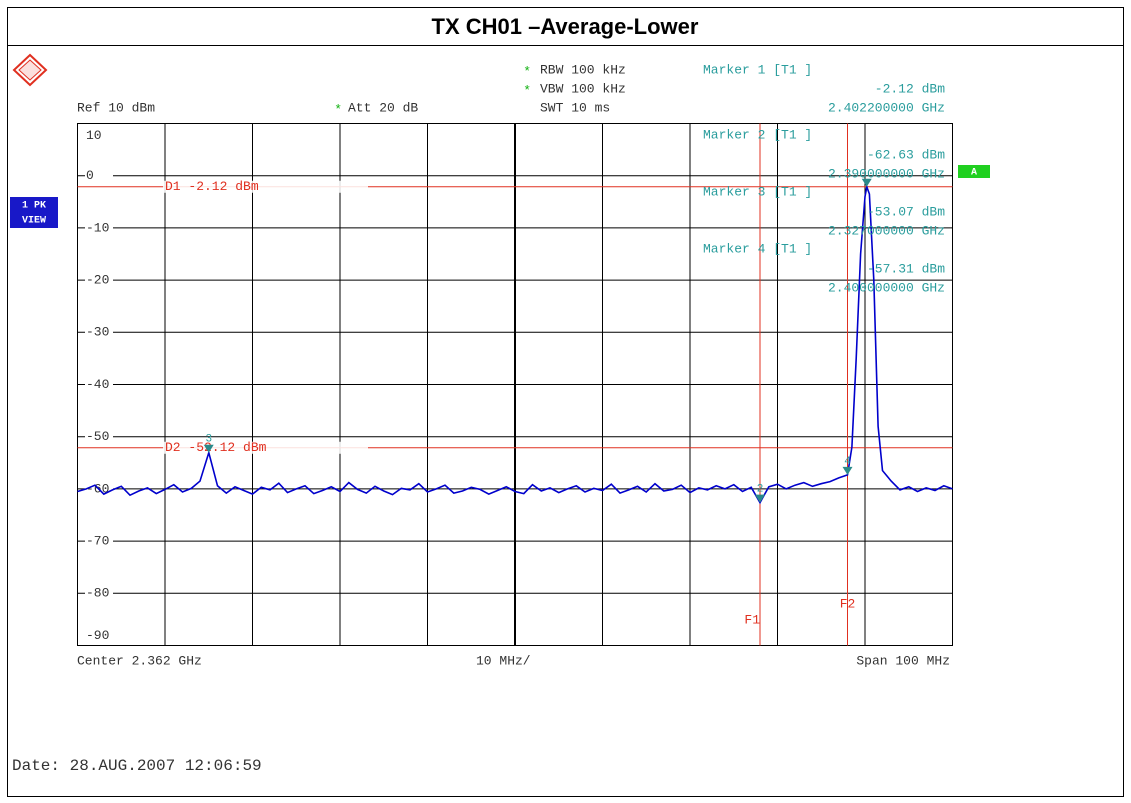 The image size is (1131, 803). I want to click on marker-level: -57.31 dBm, so click(906, 268).